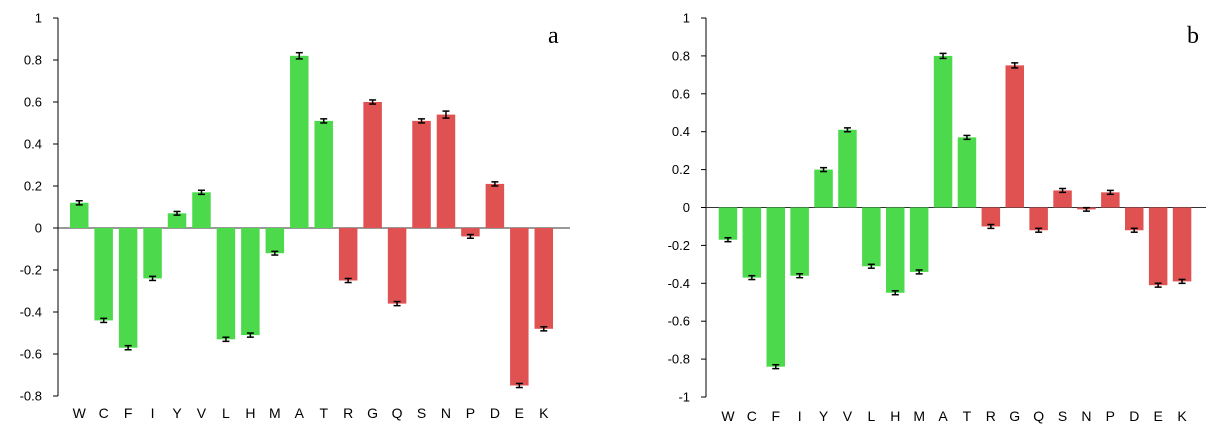 This screenshot has width=1208, height=432. Describe the element at coordinates (895, 250) in the screenshot. I see `bar-H` at that location.